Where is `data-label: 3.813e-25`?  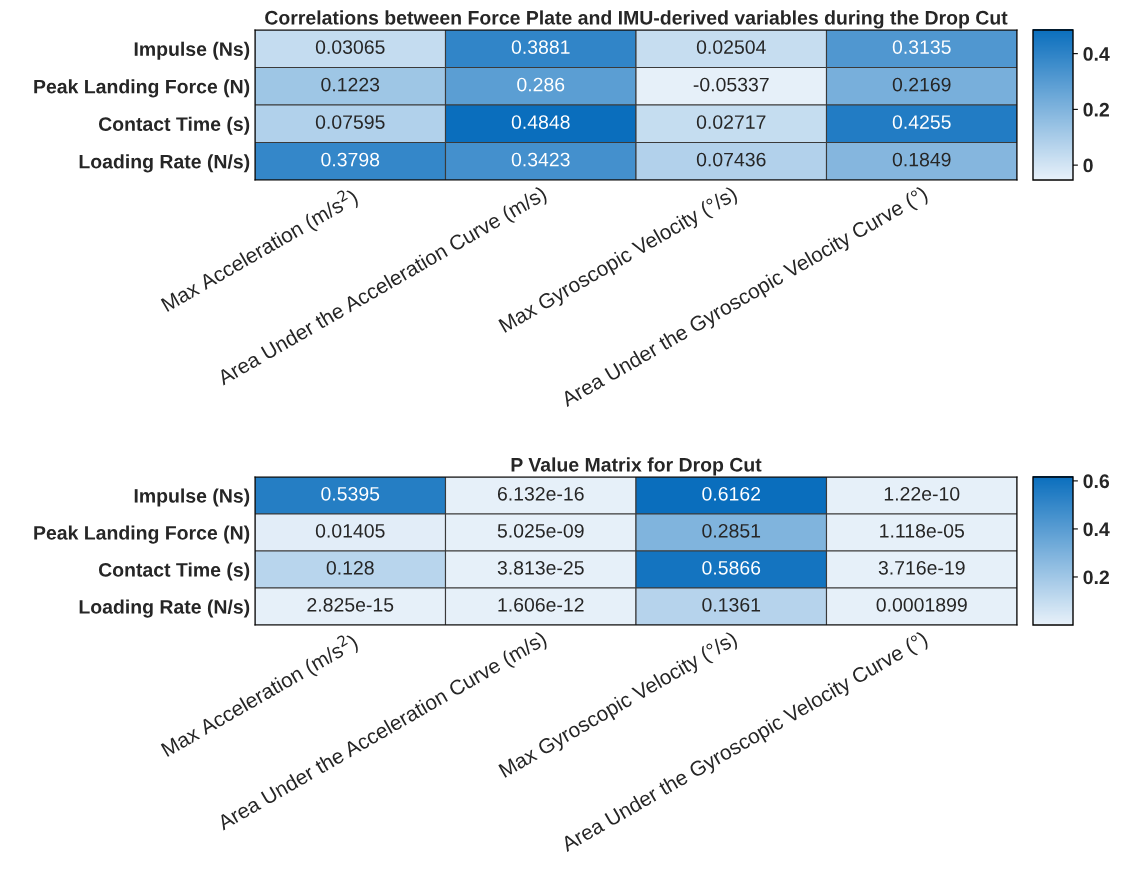
data-label: 3.813e-25 is located at coordinates (540, 567).